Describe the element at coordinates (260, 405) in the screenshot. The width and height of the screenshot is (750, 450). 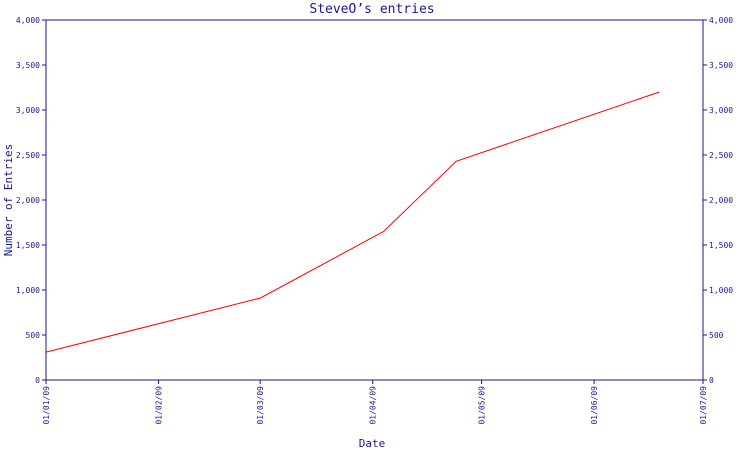
I see `x-tick-label: 01/03/09` at that location.